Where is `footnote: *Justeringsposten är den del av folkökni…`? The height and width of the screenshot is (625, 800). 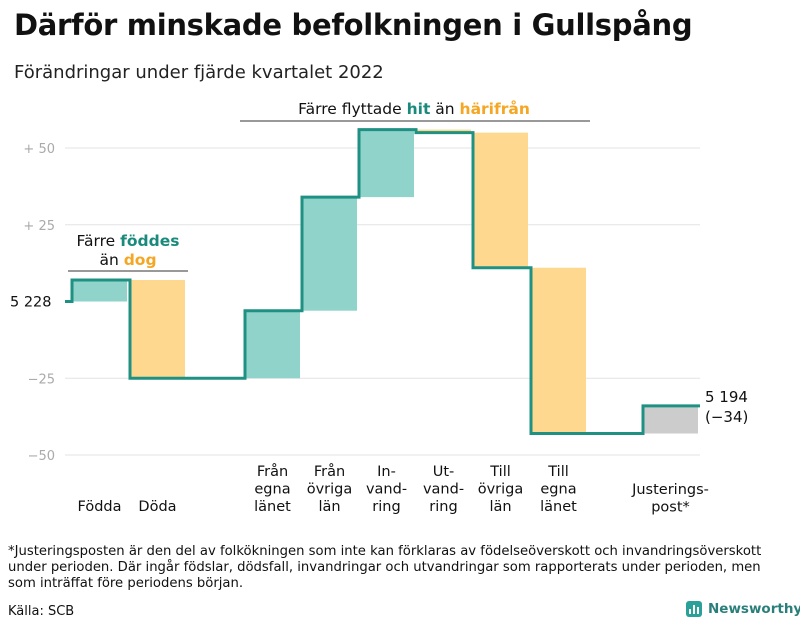 footnote: *Justeringsposten är den del av folkökni… is located at coordinates (385, 567).